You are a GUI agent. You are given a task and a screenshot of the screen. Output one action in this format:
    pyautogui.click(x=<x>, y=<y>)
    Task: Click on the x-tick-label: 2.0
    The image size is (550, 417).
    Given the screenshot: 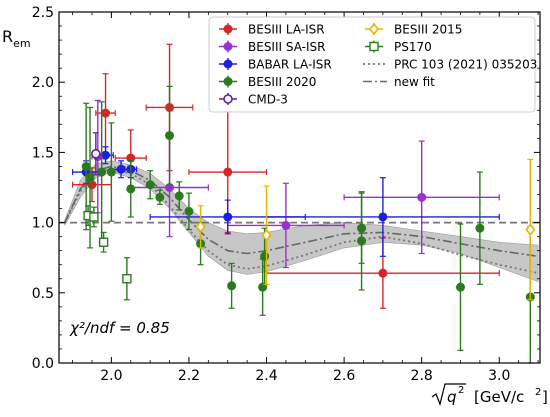 What is the action you would take?
    pyautogui.click(x=111, y=376)
    